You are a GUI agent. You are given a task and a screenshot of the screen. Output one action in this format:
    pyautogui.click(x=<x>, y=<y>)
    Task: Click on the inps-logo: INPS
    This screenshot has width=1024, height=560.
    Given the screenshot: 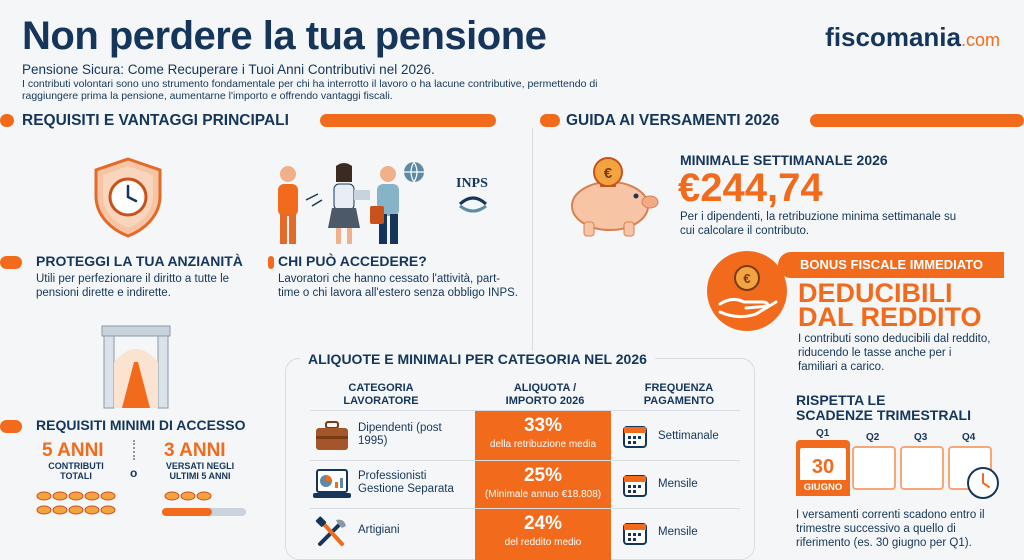 What is the action you would take?
    pyautogui.click(x=472, y=183)
    